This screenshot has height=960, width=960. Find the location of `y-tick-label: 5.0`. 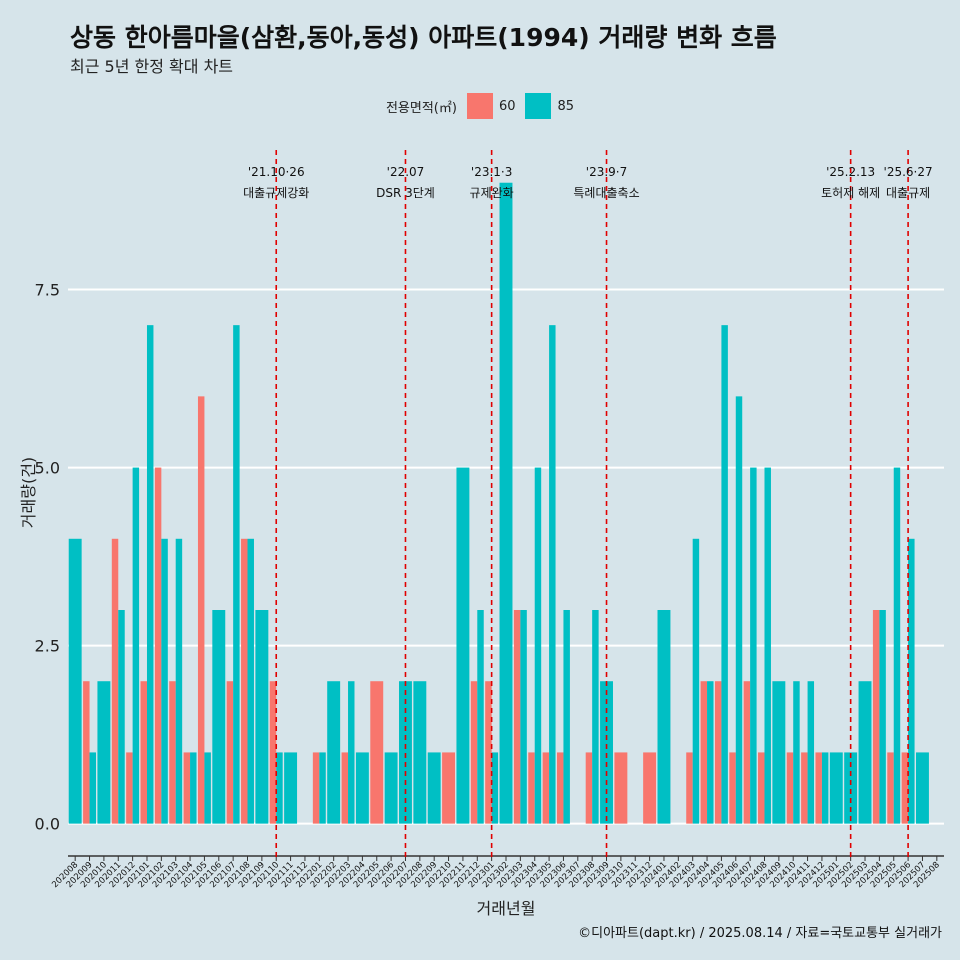

y-tick-label: 5.0 is located at coordinates (47, 468).